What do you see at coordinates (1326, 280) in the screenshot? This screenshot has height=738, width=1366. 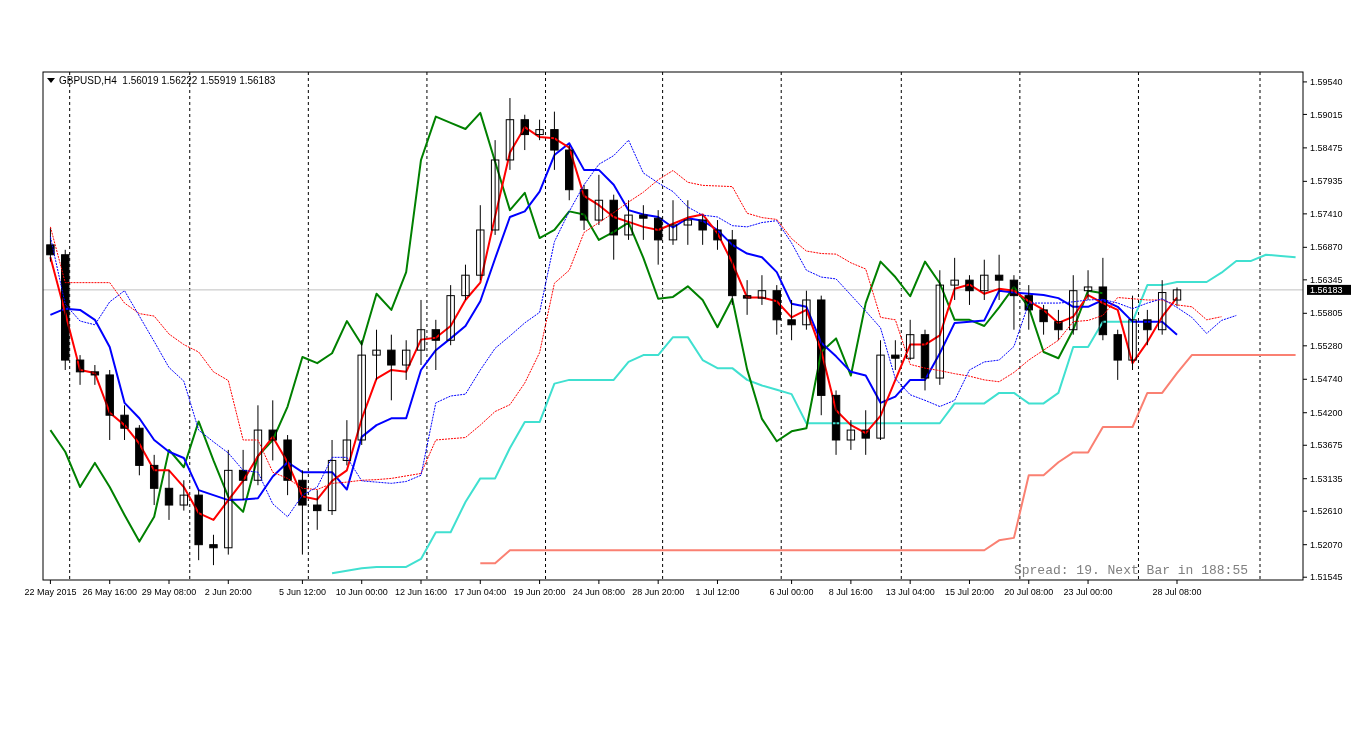 I see `y-tick-label: 1.56345` at bounding box center [1326, 280].